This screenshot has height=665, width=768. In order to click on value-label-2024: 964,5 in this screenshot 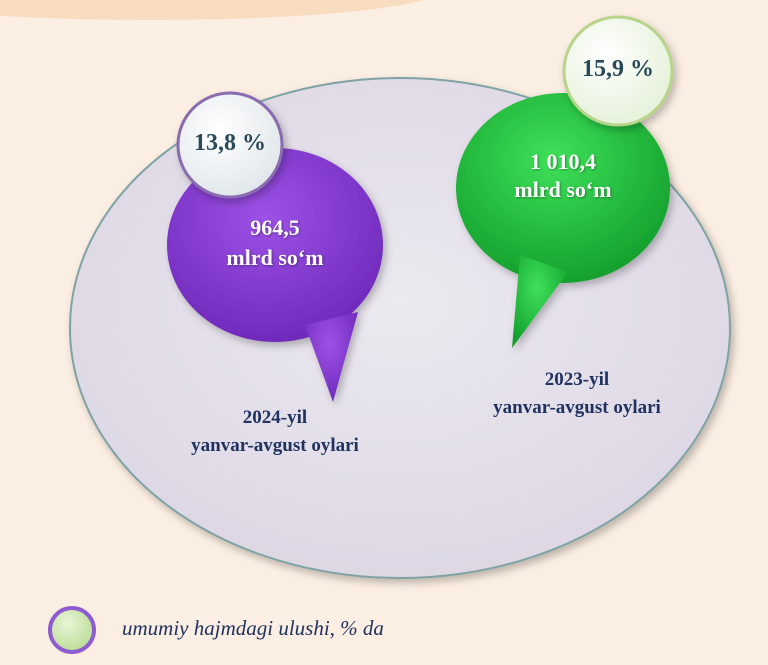, I will do `click(275, 227)`.